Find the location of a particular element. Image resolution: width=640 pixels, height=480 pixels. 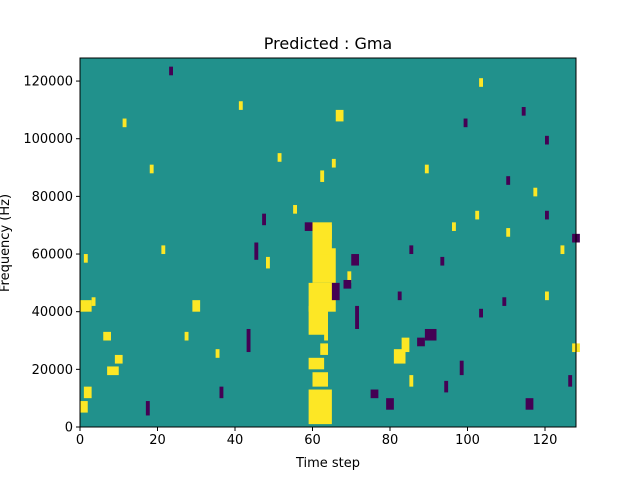

y-tick-label: 60000 is located at coordinates (52, 255).